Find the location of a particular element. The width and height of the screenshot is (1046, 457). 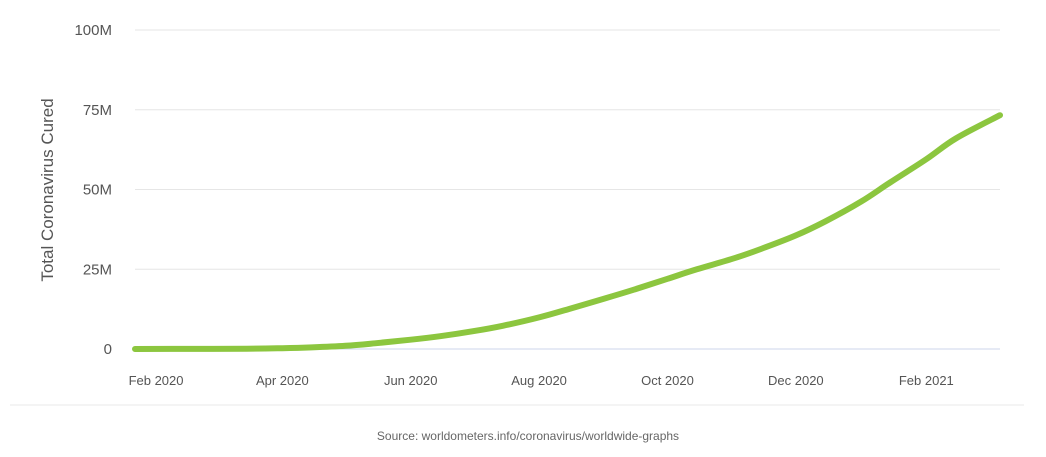

y-tick-label: 50M is located at coordinates (97, 190).